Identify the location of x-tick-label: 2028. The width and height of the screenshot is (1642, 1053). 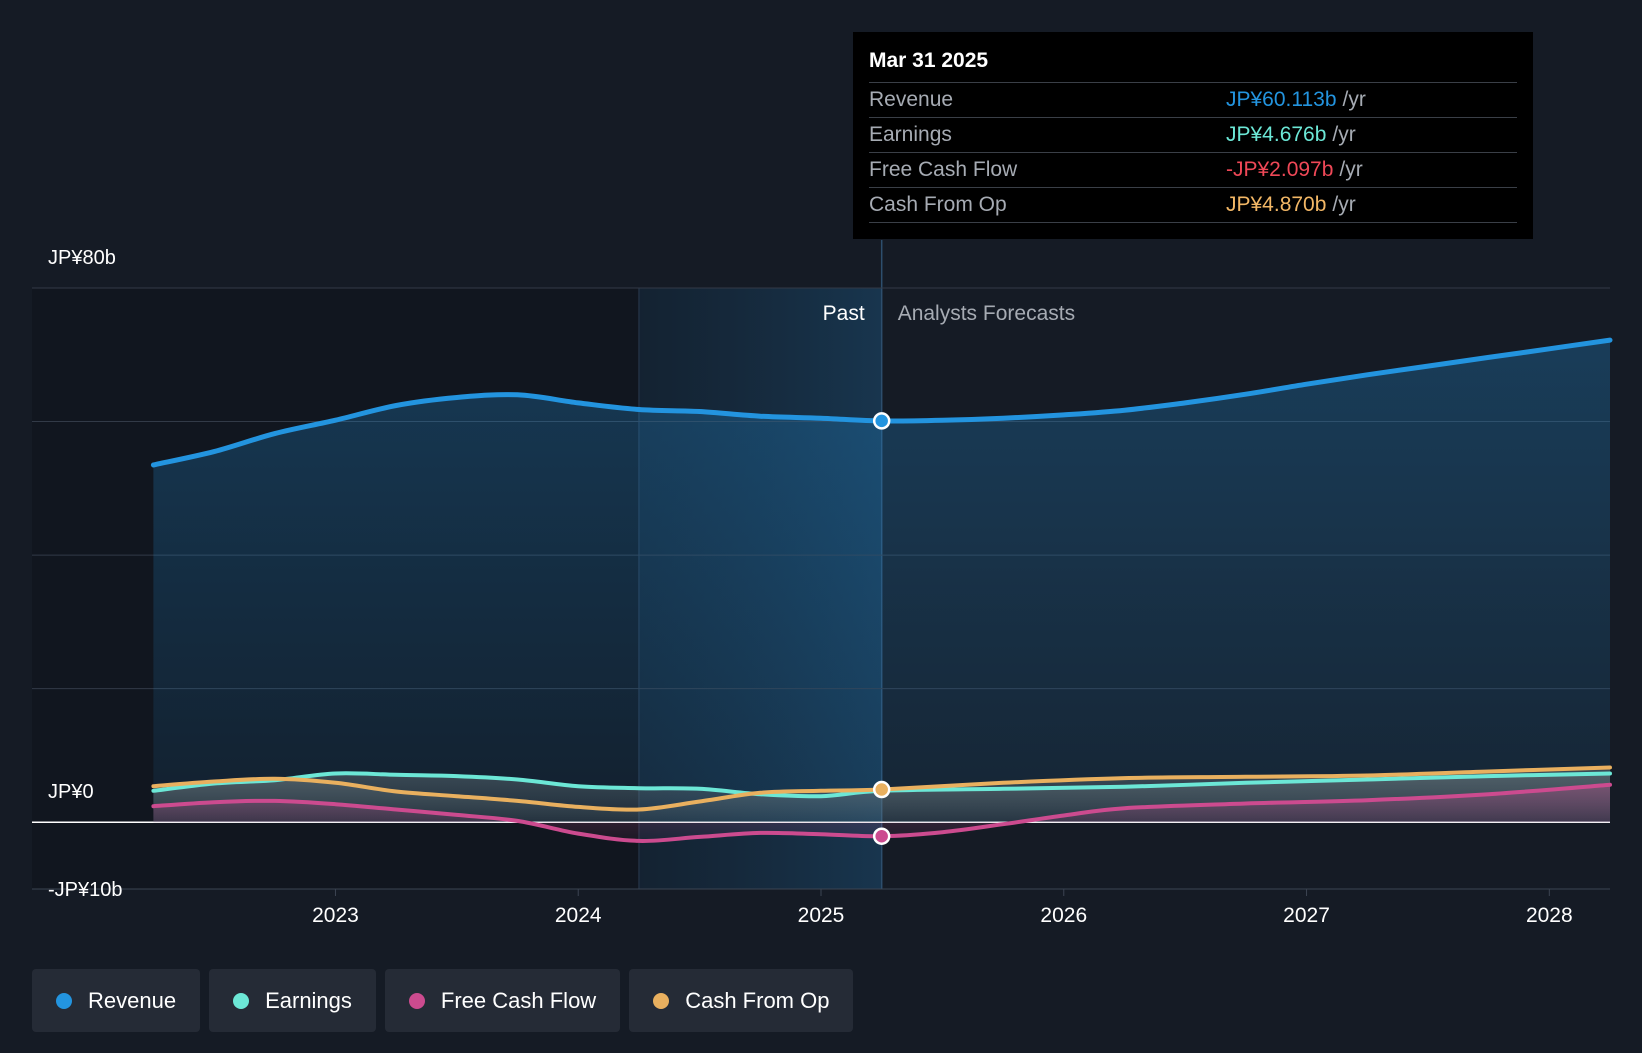
(1549, 915).